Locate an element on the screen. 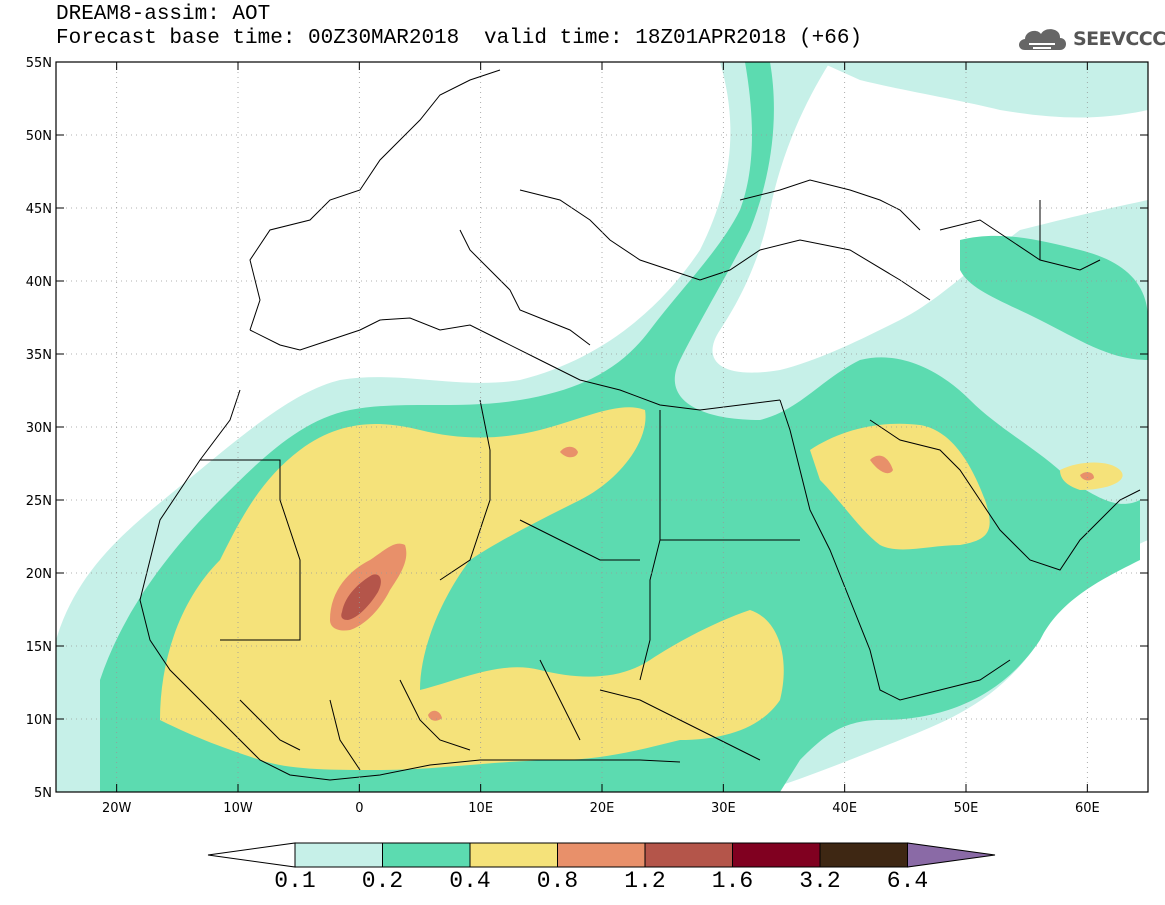  colorbar-label: 0.1 is located at coordinates (295, 881).